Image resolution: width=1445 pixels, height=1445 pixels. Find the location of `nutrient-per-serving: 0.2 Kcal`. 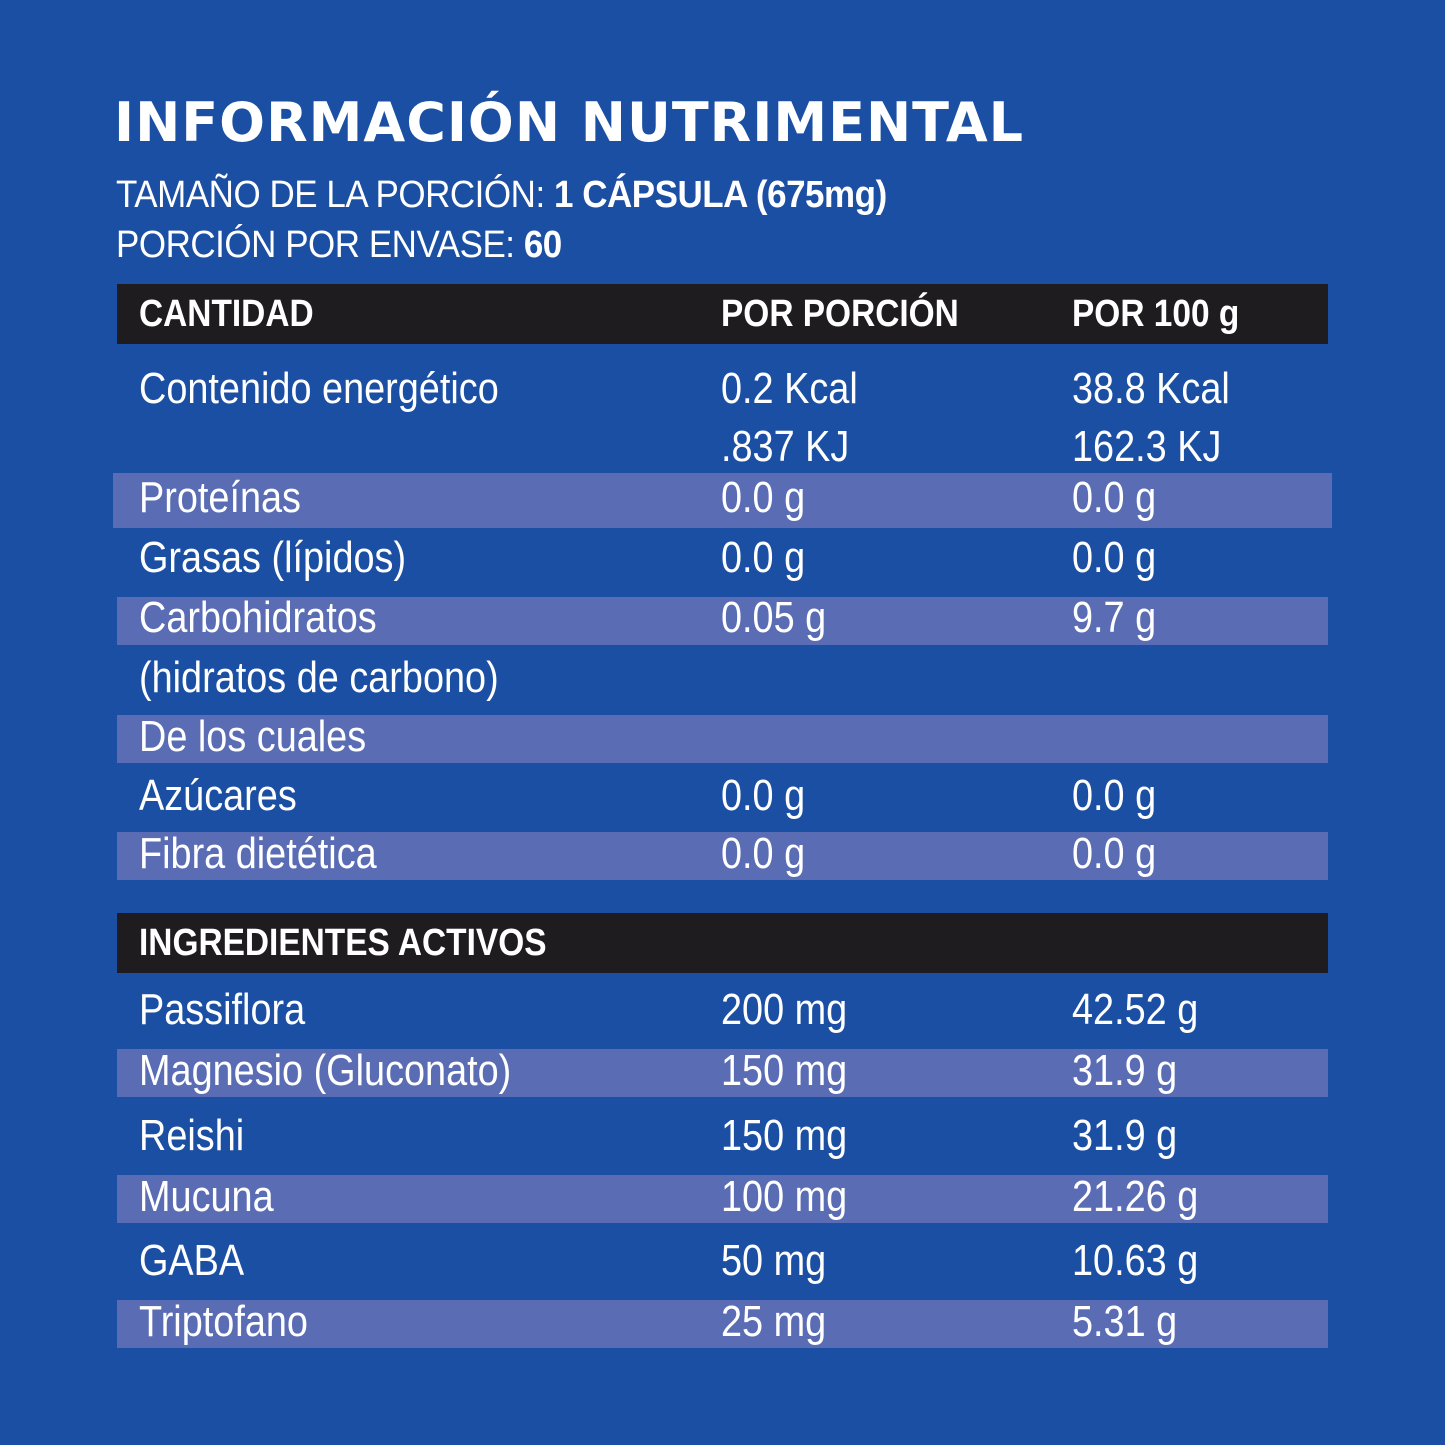

nutrient-per-serving: 0.2 Kcal is located at coordinates (789, 388).